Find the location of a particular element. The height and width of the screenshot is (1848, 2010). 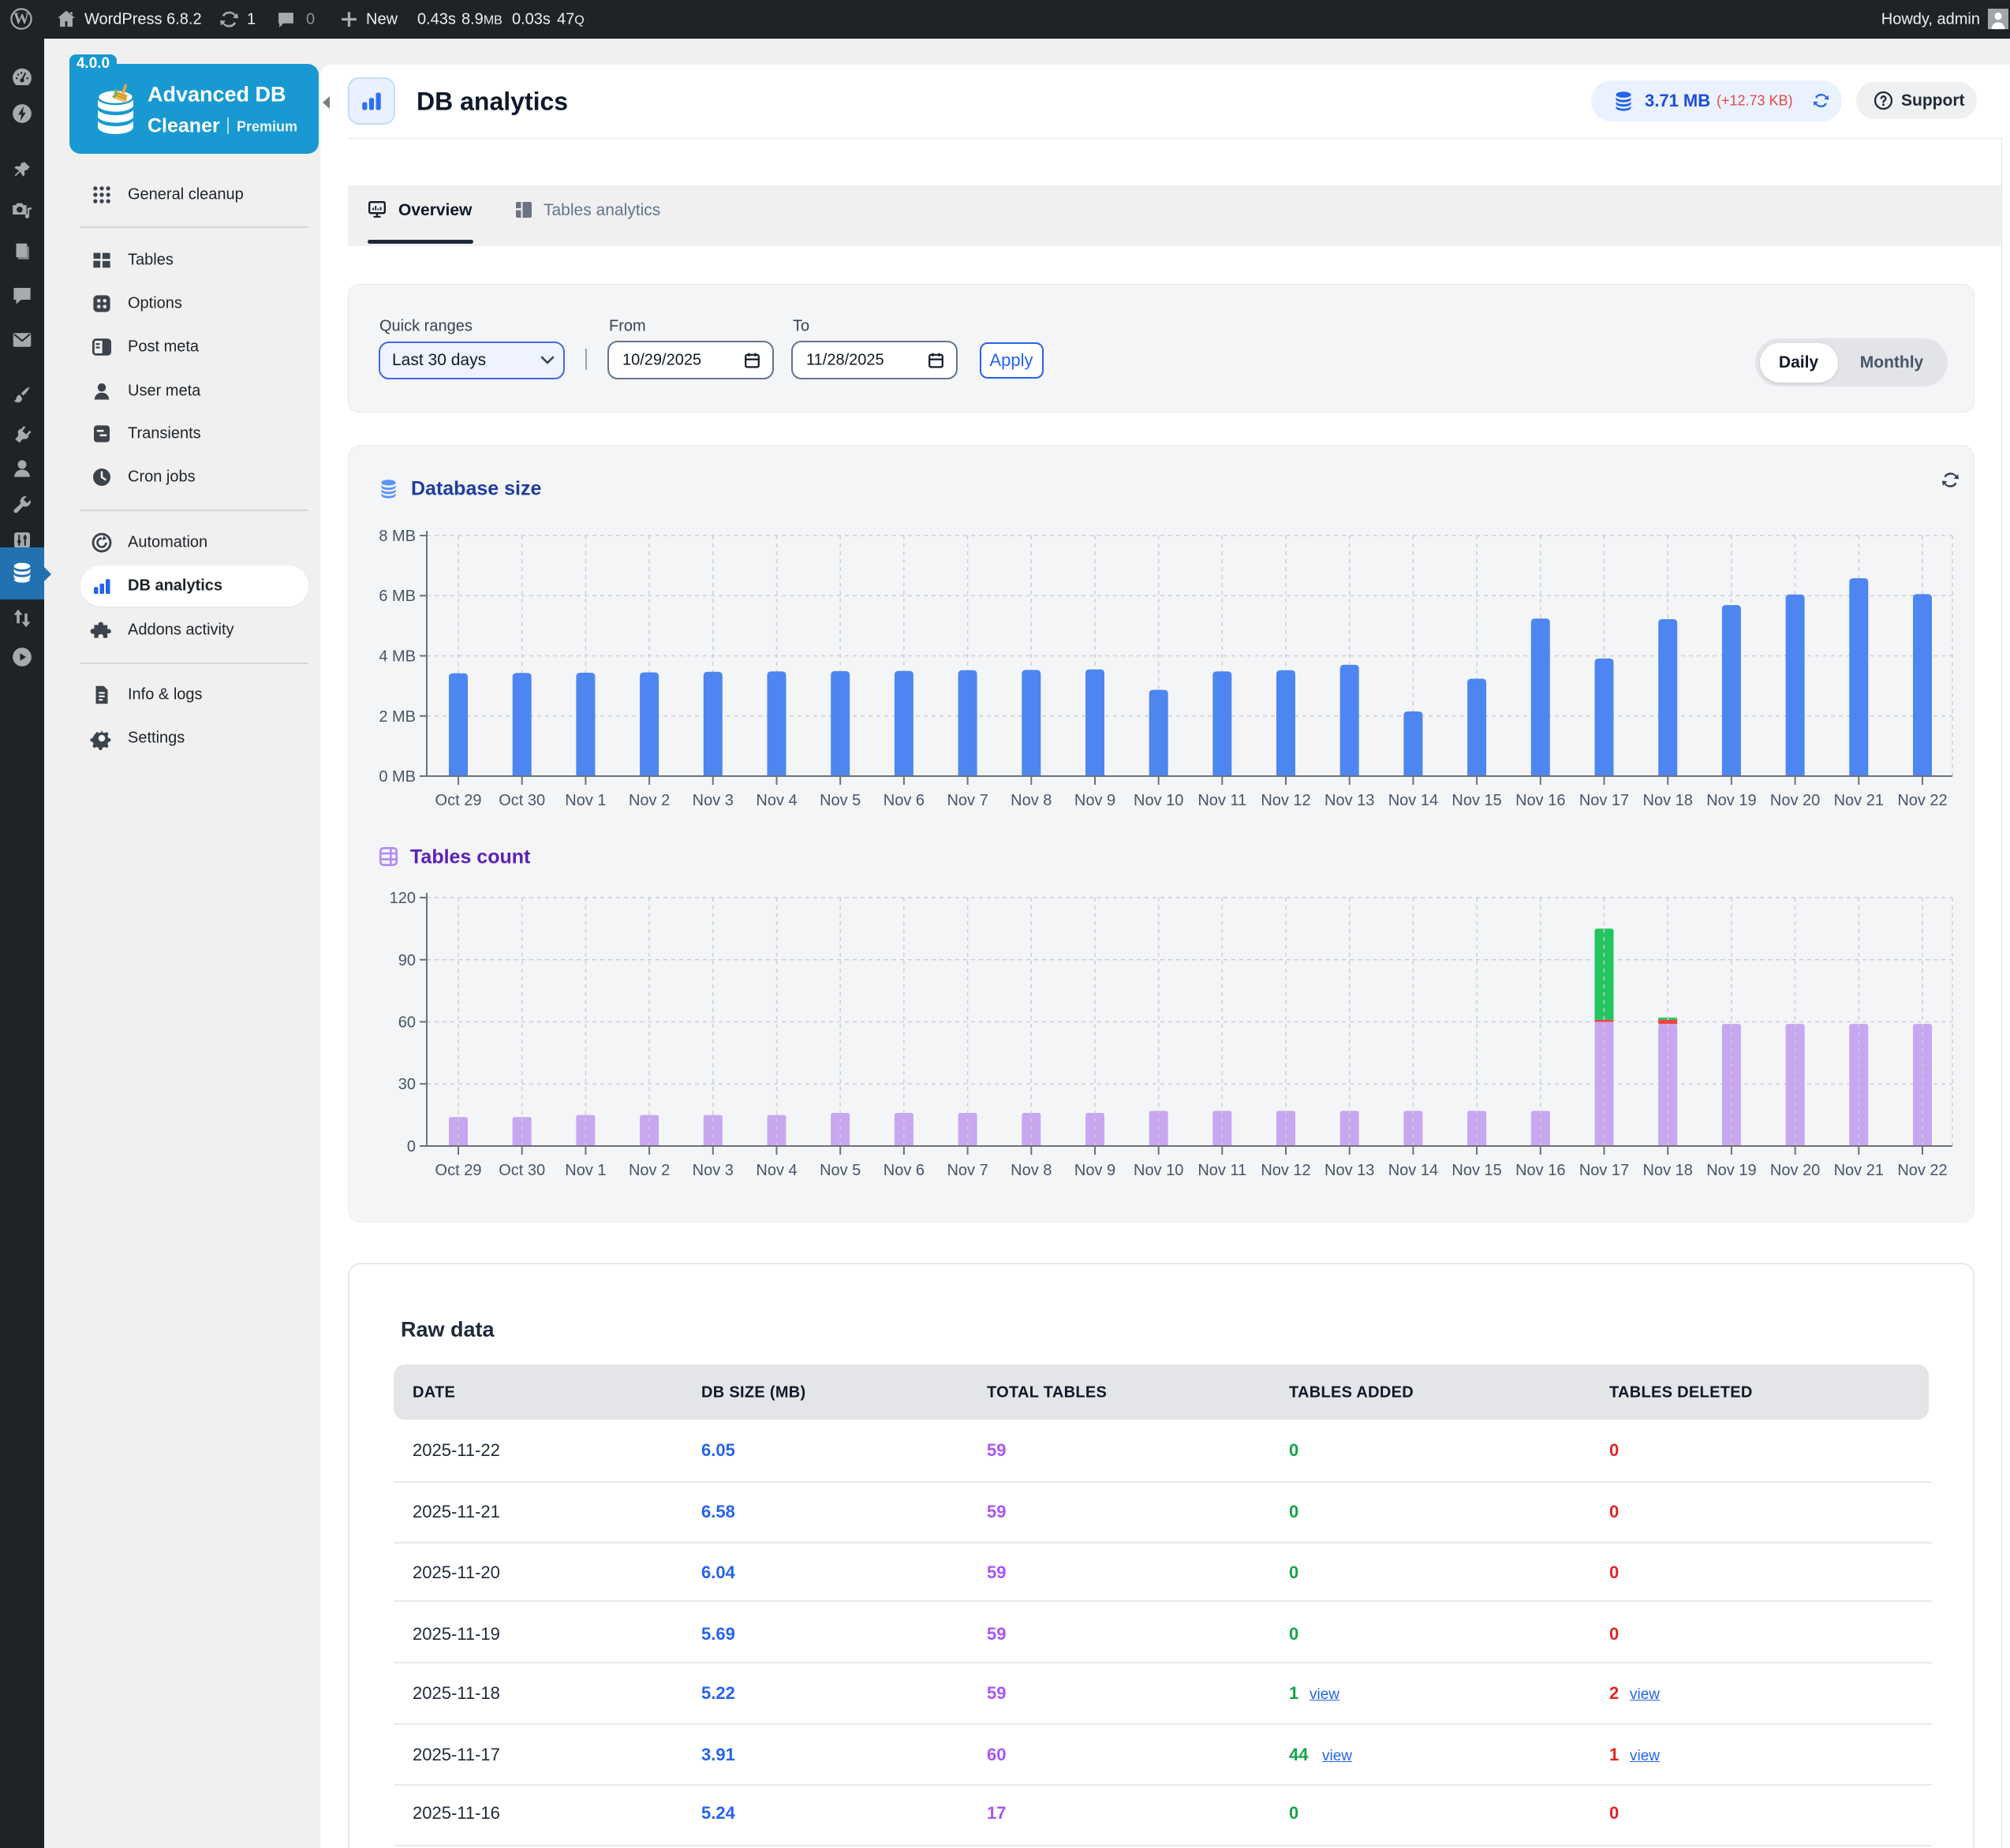

svg-text: 6 MB is located at coordinates (397, 596).